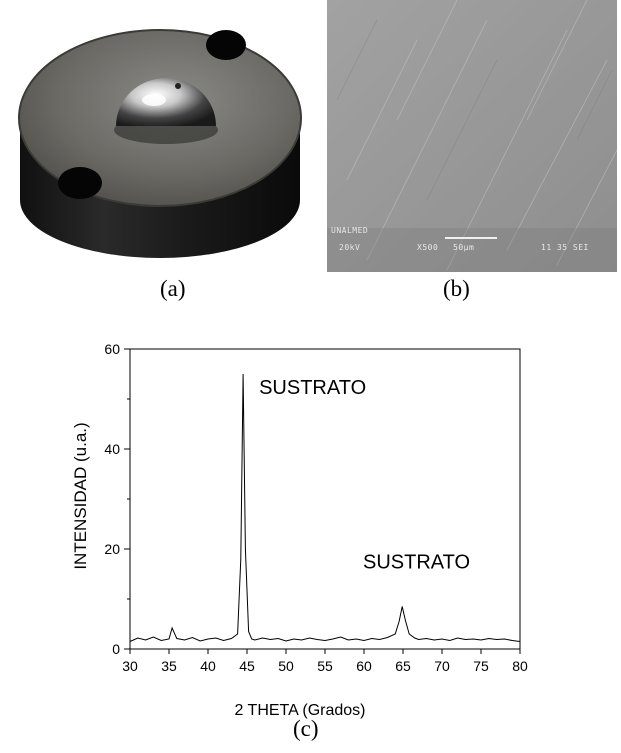 This screenshot has width=621, height=753. Describe the element at coordinates (208, 666) in the screenshot. I see `x-tick-label: 40` at that location.